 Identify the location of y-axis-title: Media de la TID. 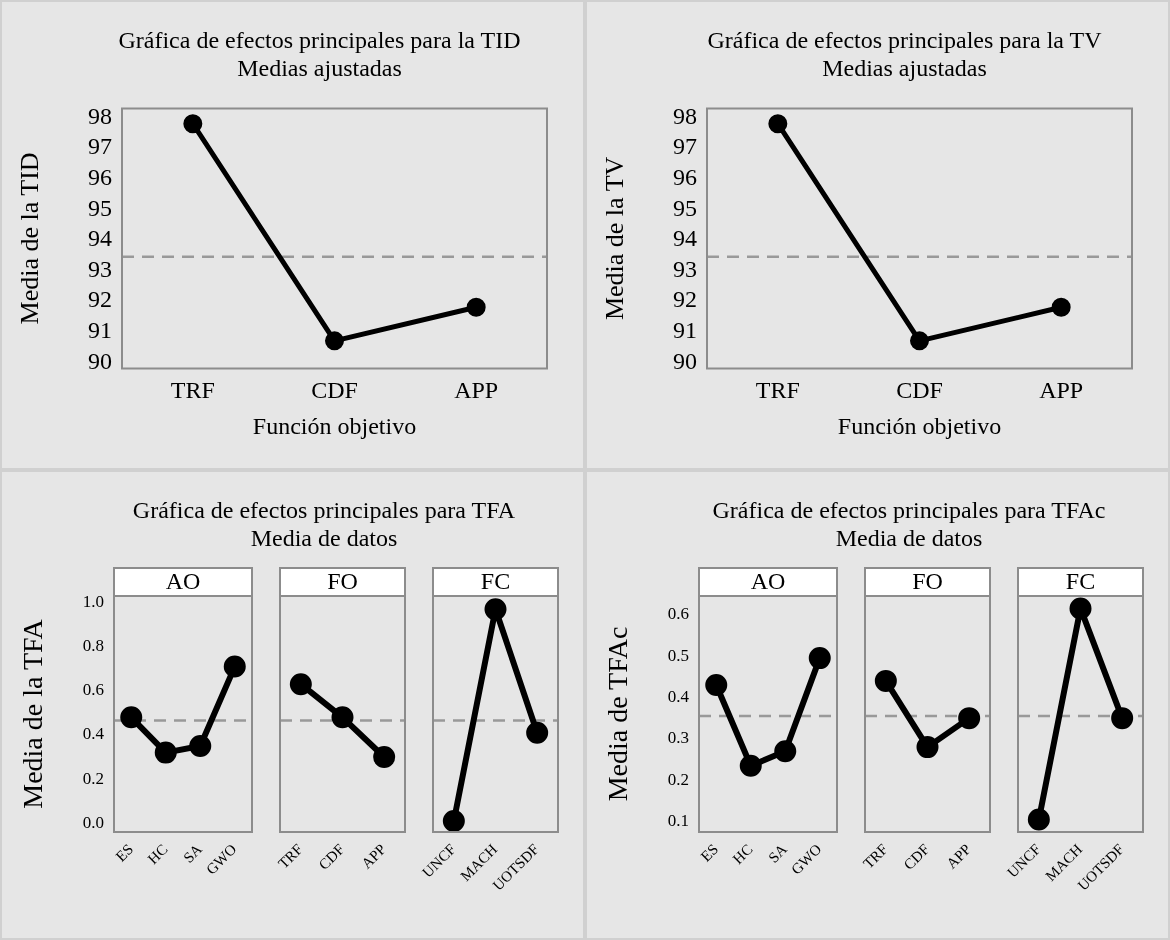
(30, 238).